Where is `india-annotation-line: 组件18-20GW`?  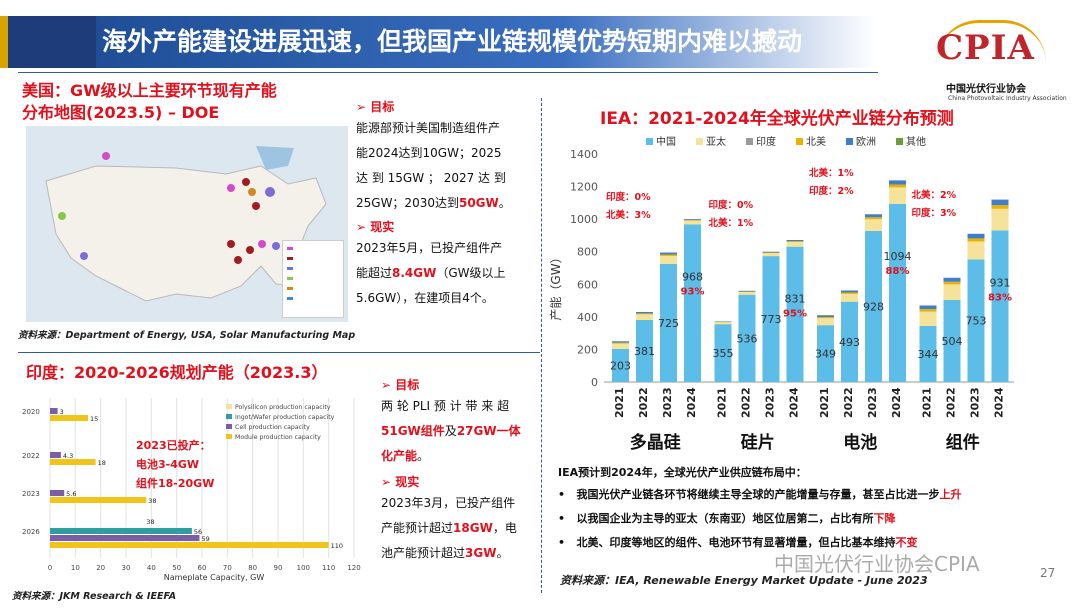 india-annotation-line: 组件18-20GW is located at coordinates (175, 483).